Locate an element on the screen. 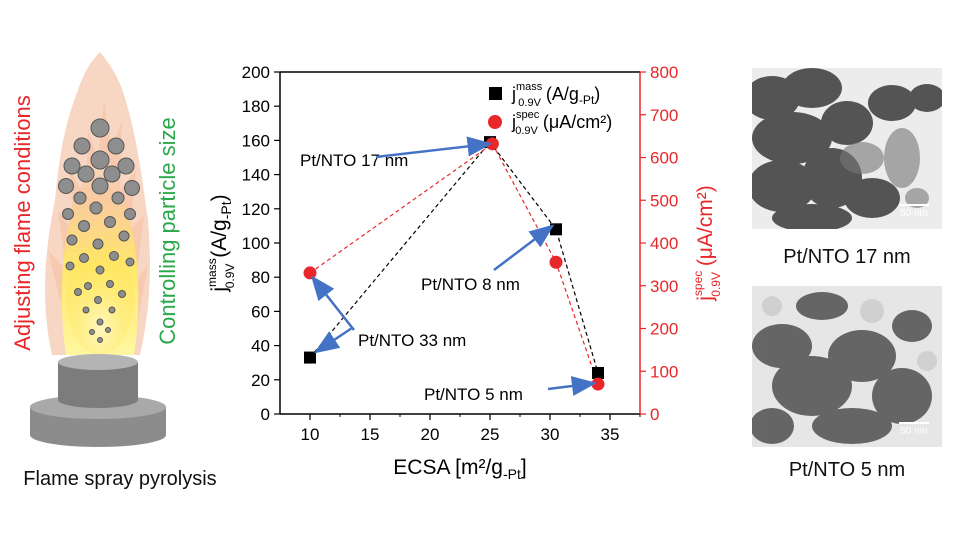 The image size is (960, 536). flame-illustration is located at coordinates (98, 249).